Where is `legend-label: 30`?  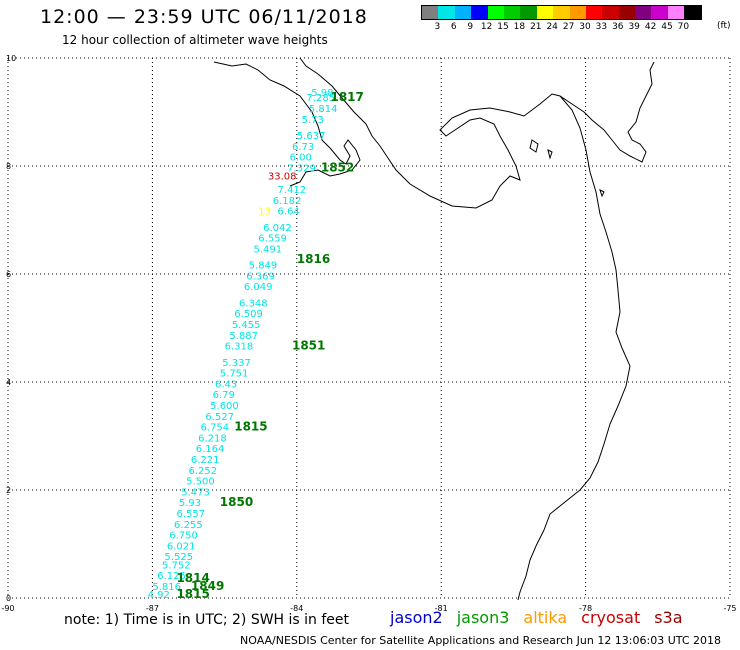 legend-label: 30 is located at coordinates (585, 27).